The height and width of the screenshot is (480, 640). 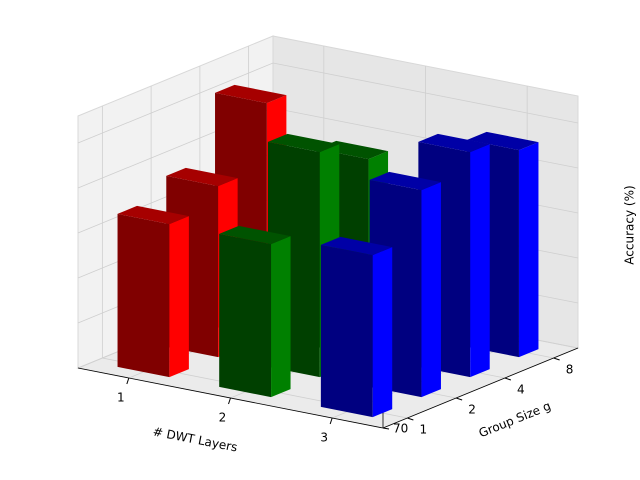 I want to click on z-tick-label: 70, so click(x=400, y=429).